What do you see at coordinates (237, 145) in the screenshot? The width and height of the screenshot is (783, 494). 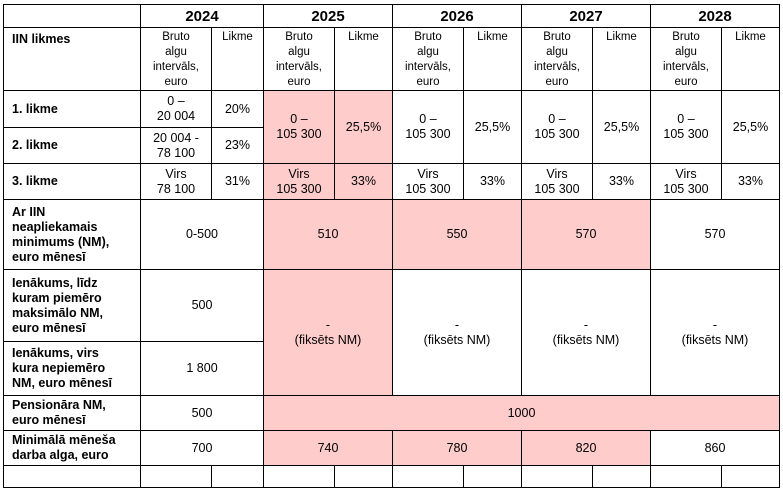 I see `rate-2024-2: 23%` at bounding box center [237, 145].